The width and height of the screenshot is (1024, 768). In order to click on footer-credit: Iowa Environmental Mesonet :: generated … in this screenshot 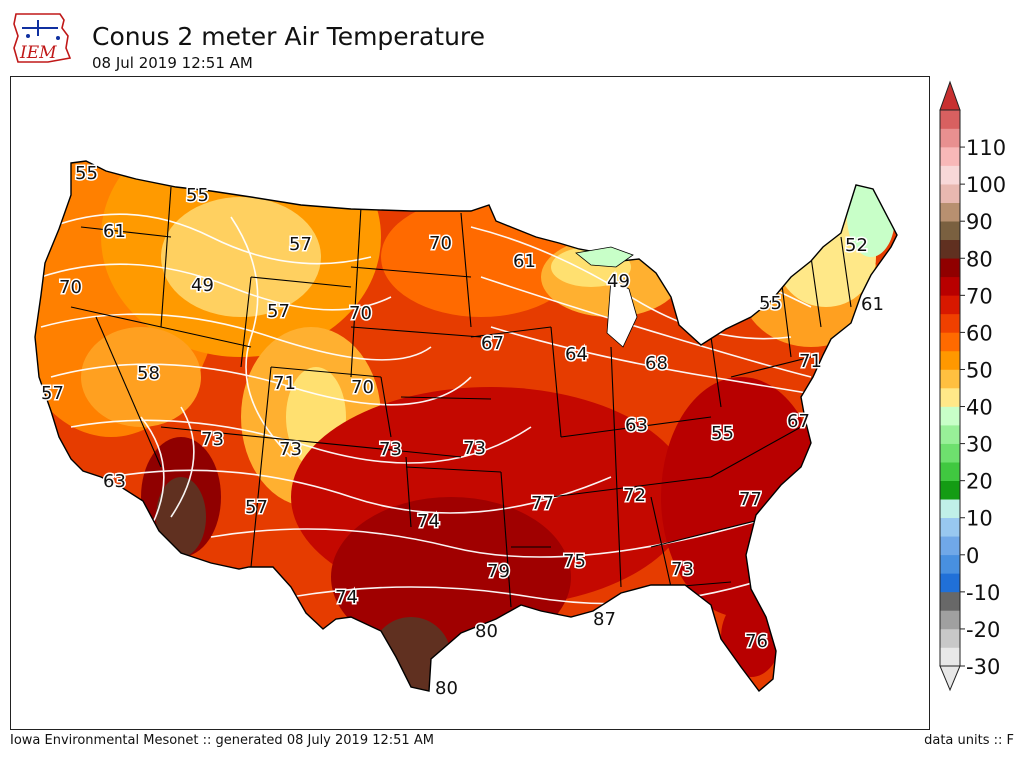, I will do `click(222, 740)`.